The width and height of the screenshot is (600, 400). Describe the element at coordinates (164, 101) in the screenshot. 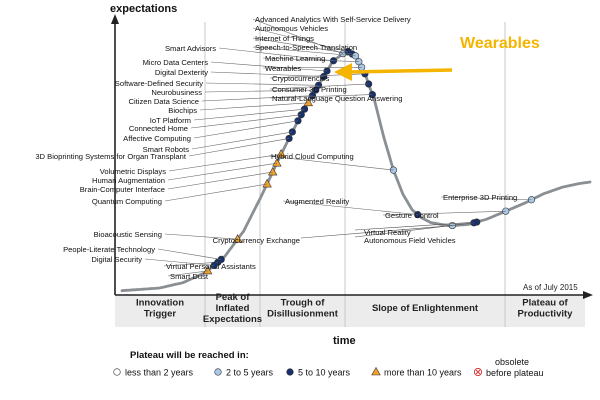

I see `technology-label: Citizen Data Science` at that location.